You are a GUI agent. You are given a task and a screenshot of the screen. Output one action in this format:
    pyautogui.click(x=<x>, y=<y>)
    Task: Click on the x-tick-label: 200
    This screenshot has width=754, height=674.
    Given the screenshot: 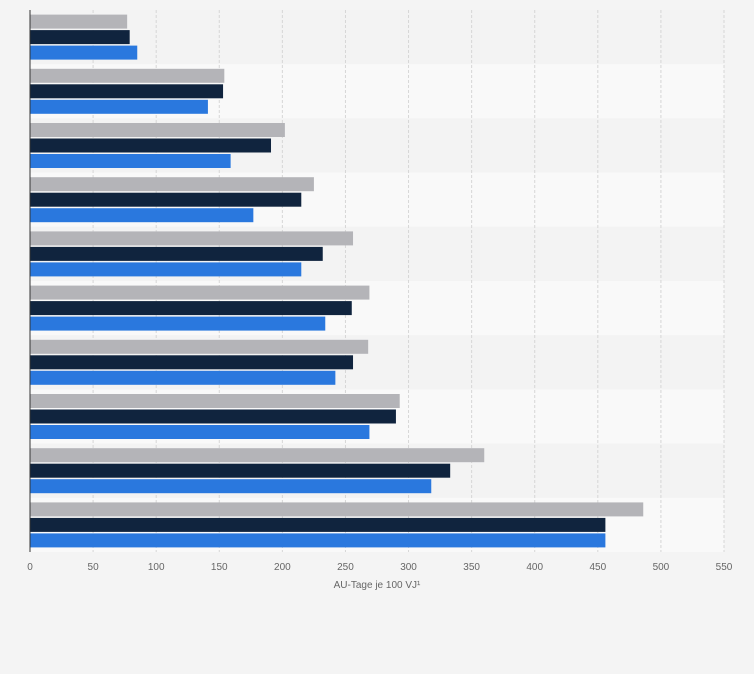 What is the action you would take?
    pyautogui.click(x=282, y=567)
    